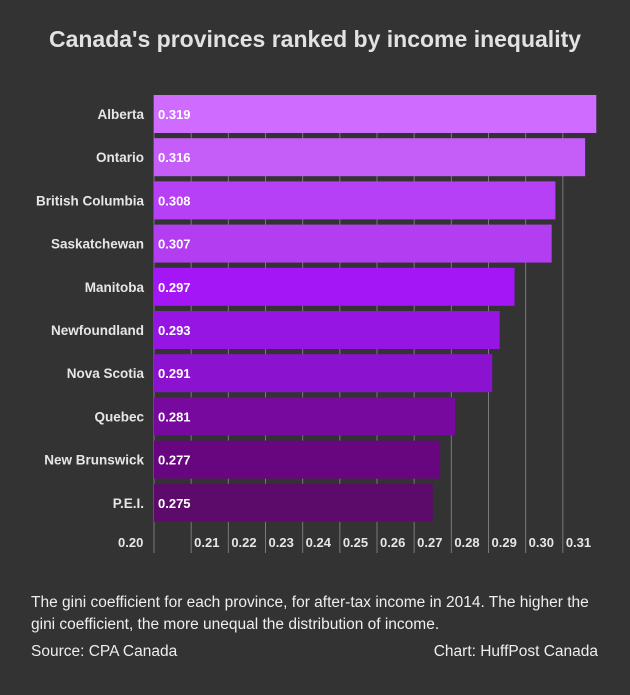 The height and width of the screenshot is (695, 630). I want to click on bar-value-label: 0.275, so click(174, 503).